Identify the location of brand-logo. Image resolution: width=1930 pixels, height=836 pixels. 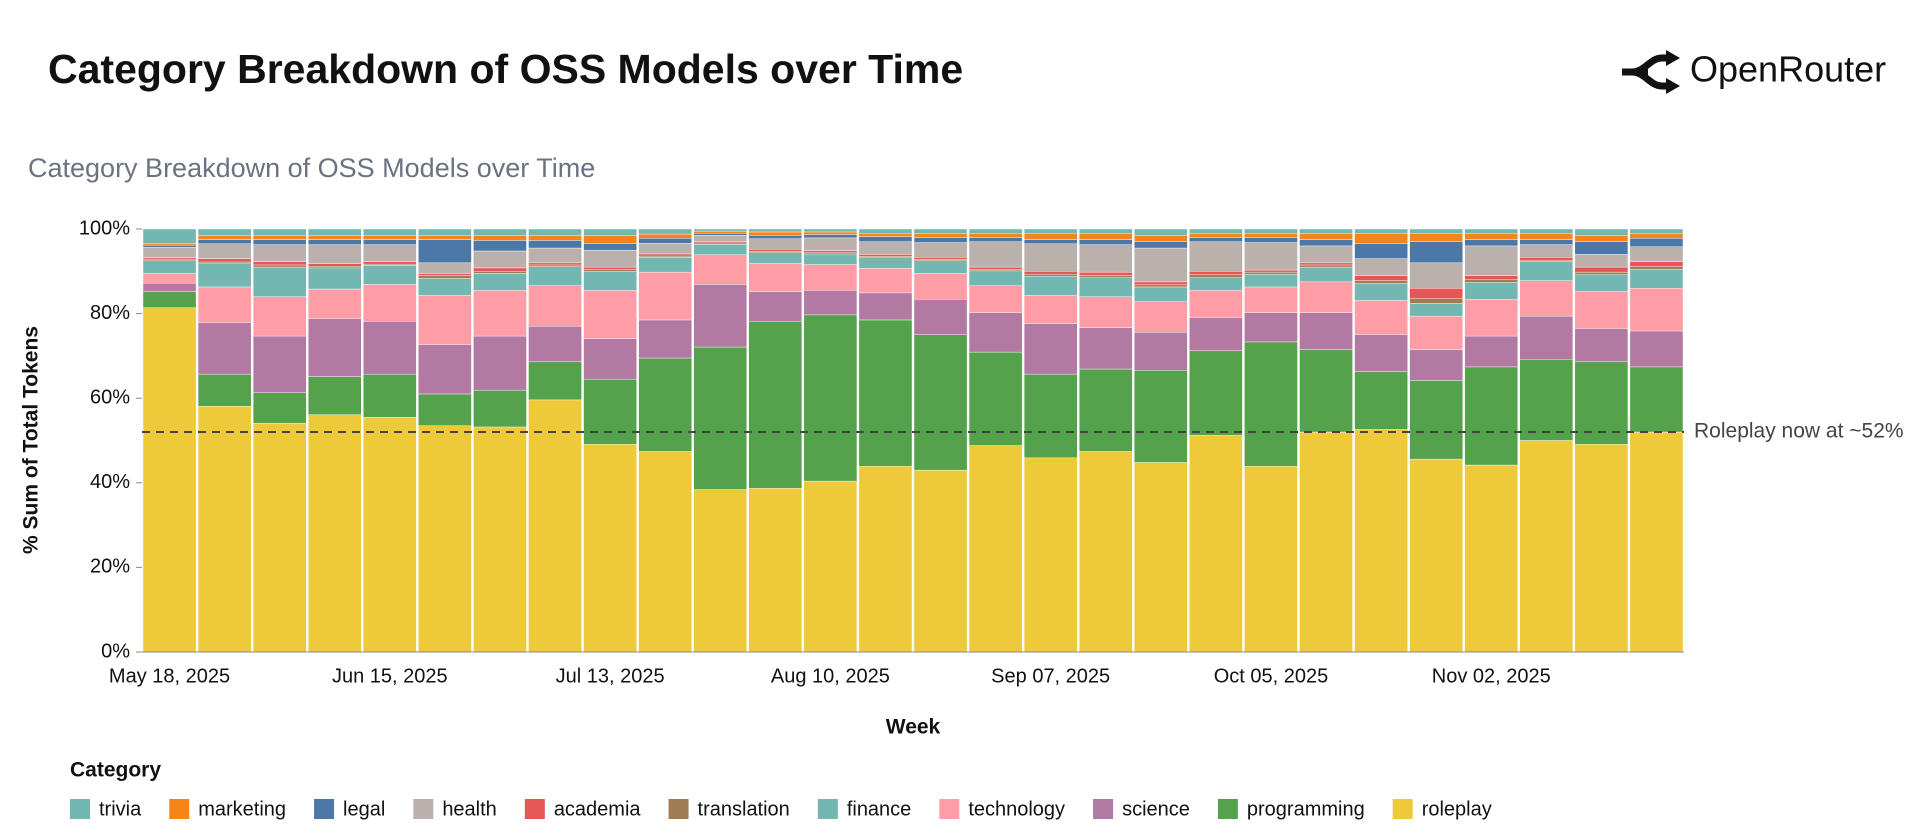
(1651, 72).